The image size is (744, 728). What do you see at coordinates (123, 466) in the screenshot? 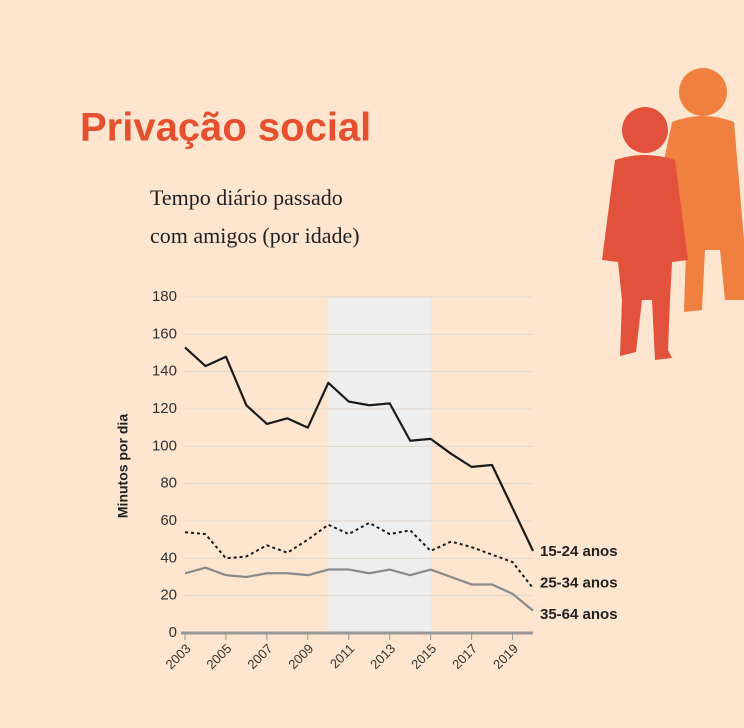
I see `y-axis-label: Minutos por dia` at bounding box center [123, 466].